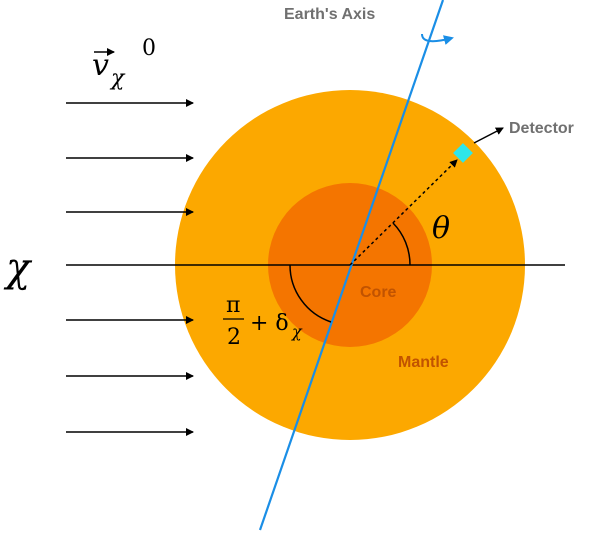 Image resolution: width=596 pixels, height=537 pixels. I want to click on theta-label: θ, so click(441, 228).